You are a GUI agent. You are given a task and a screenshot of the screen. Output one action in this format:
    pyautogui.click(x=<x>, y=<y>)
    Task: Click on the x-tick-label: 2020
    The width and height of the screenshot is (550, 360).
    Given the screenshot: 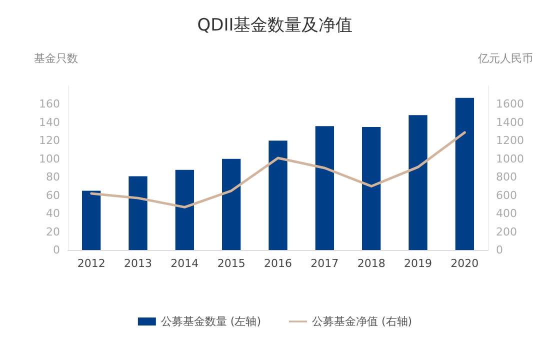 What is the action you would take?
    pyautogui.click(x=464, y=263)
    